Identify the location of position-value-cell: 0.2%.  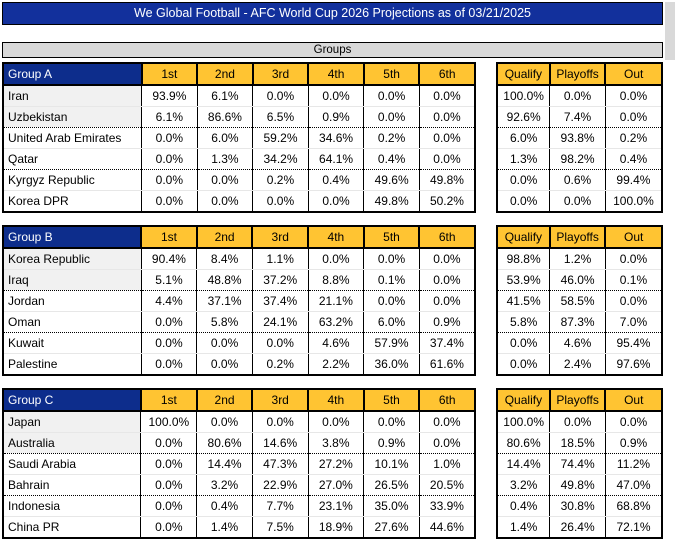
(280, 364).